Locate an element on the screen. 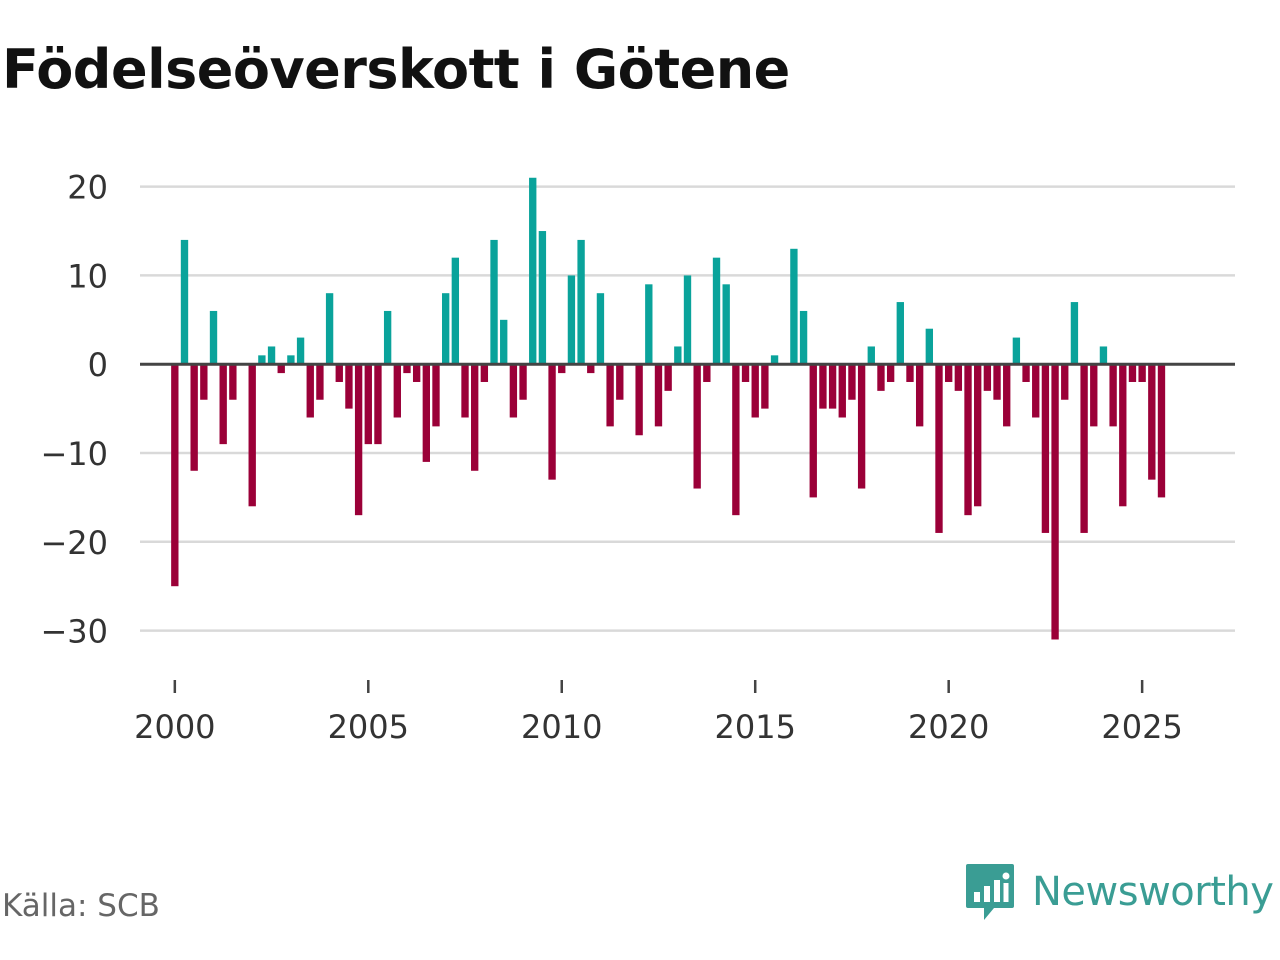 Image resolution: width=1280 pixels, height=960 pixels. y-tick-label: 0 is located at coordinates (98, 365).